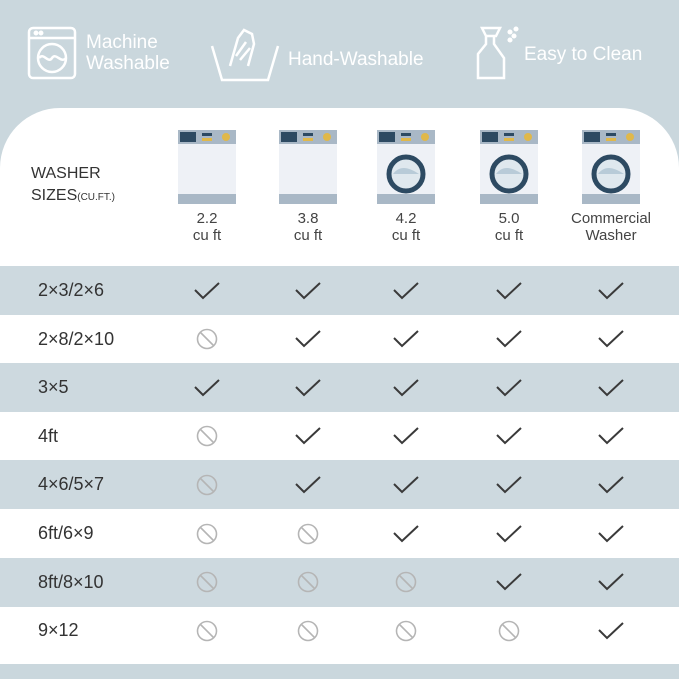  What do you see at coordinates (497, 53) in the screenshot?
I see `spray-bottle-icon` at bounding box center [497, 53].